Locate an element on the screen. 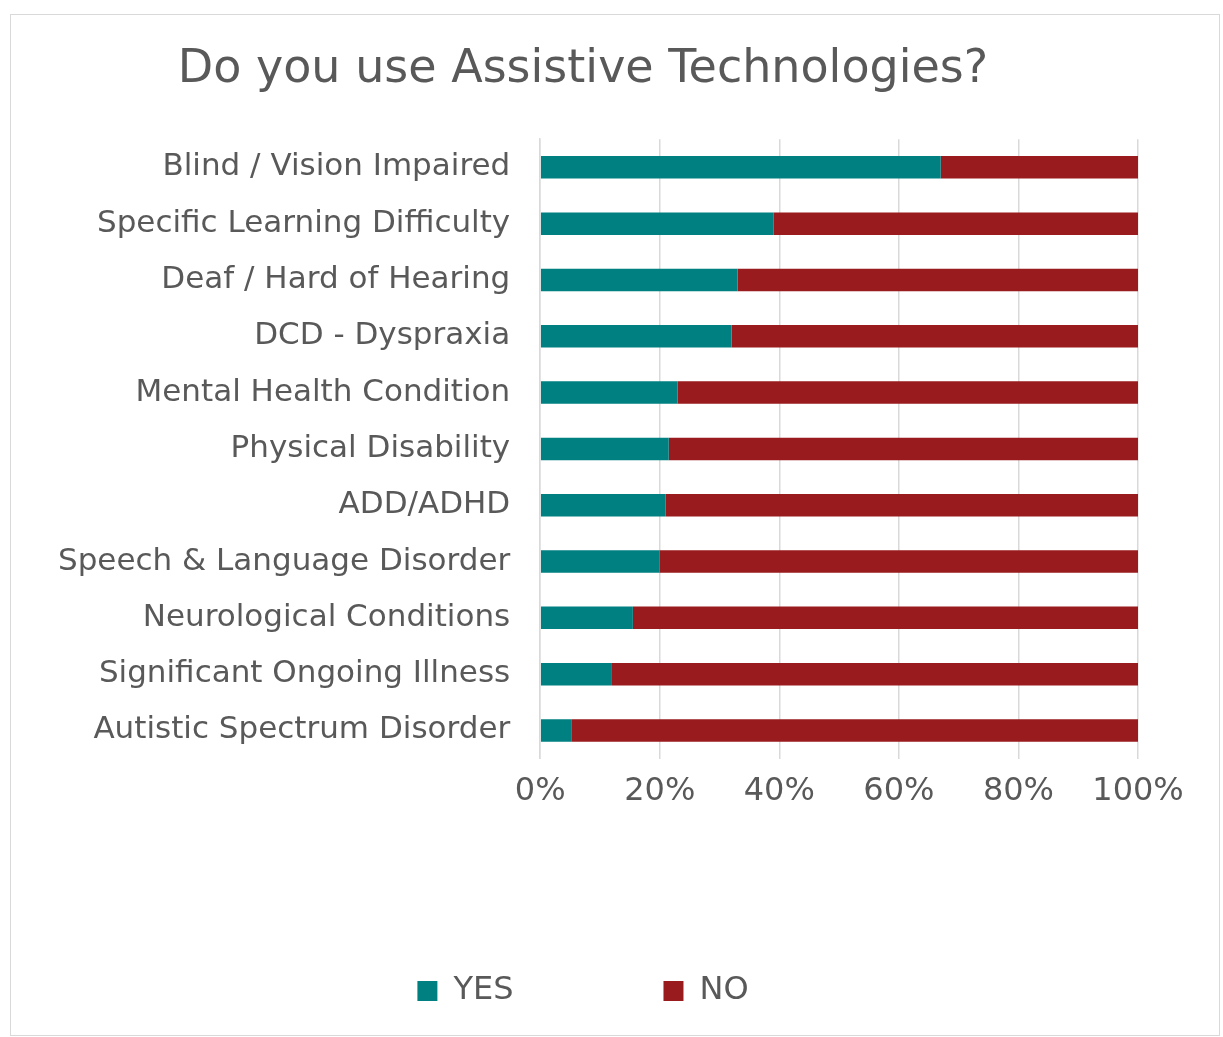 This screenshot has width=1223, height=1037. y-tick-label: DCD - Dyspraxia is located at coordinates (382, 333).